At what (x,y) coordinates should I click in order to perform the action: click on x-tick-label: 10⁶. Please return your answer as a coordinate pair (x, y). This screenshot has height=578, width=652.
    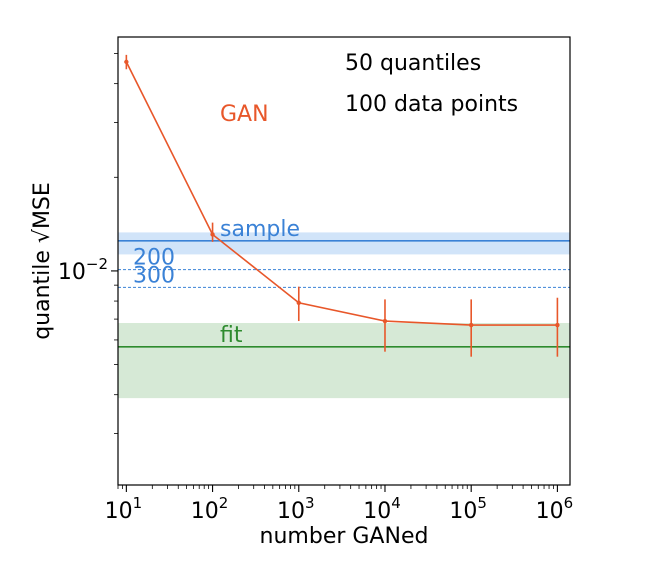
    Looking at the image, I should click on (555, 509).